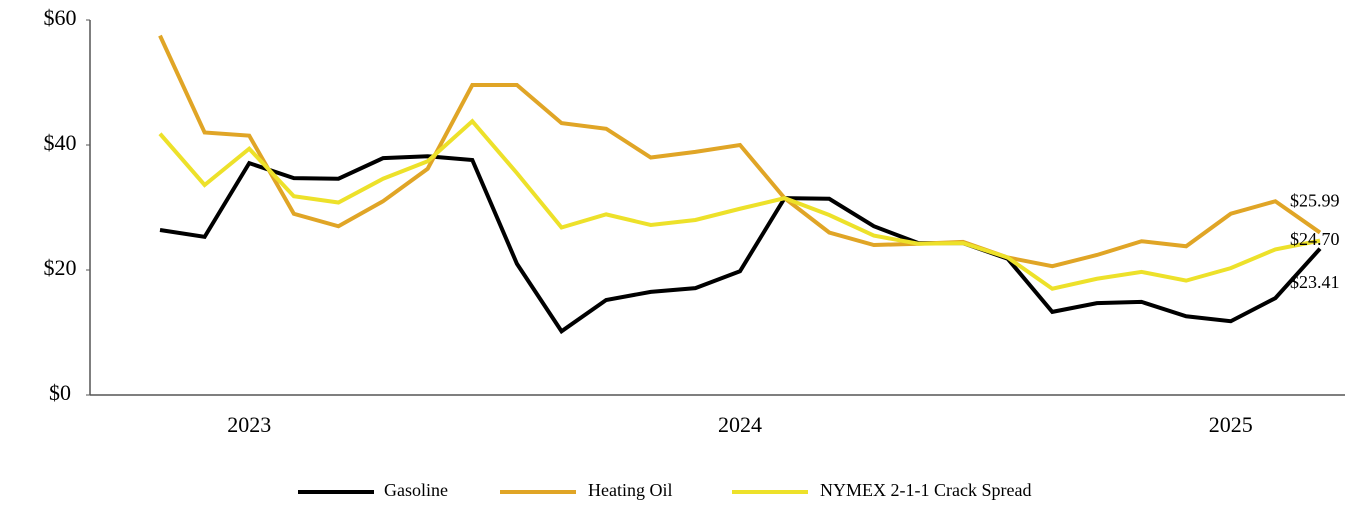 Image resolution: width=1364 pixels, height=532 pixels. I want to click on x-tick-label: 2023, so click(249, 424).